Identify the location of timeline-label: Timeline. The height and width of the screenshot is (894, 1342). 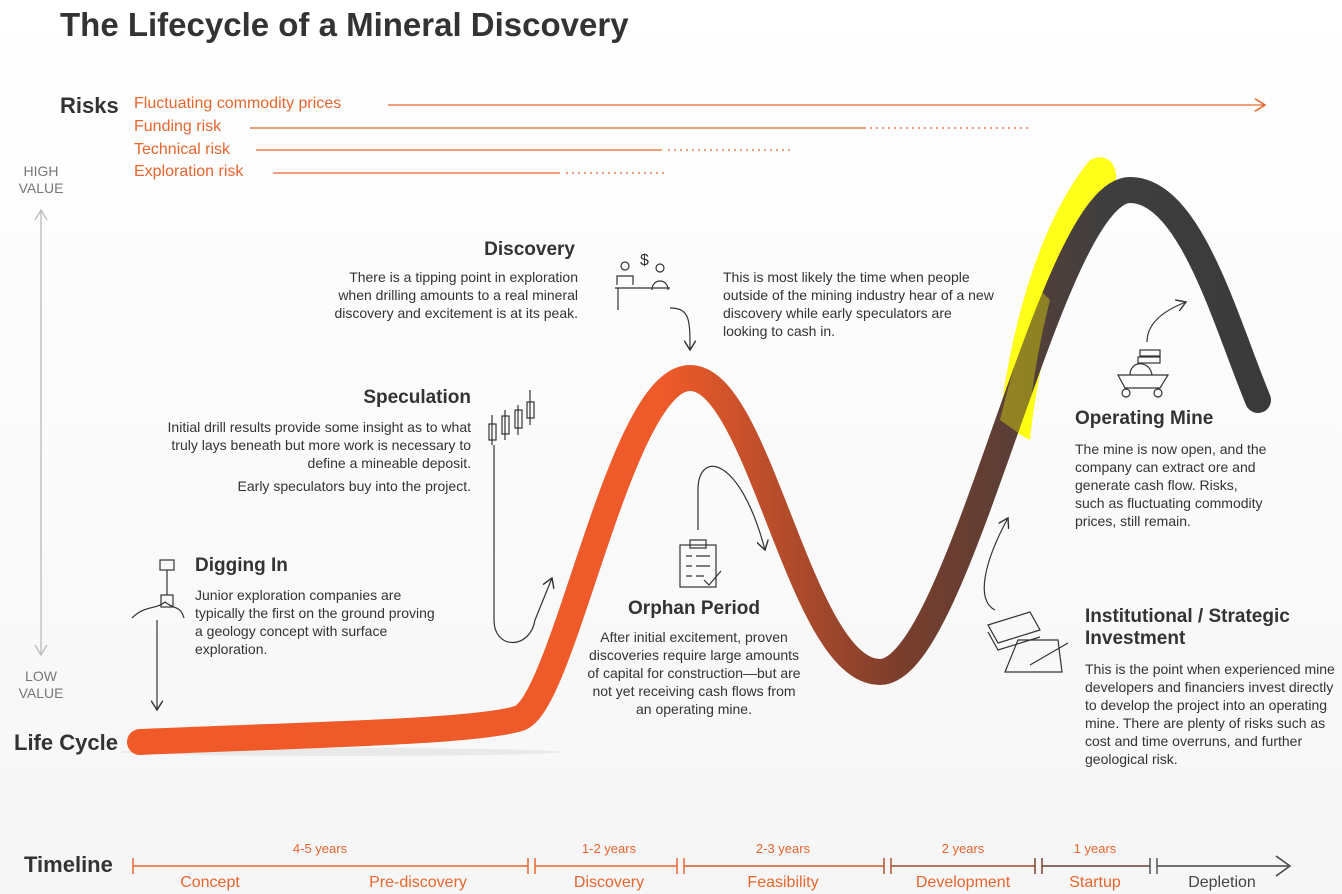
(68, 864).